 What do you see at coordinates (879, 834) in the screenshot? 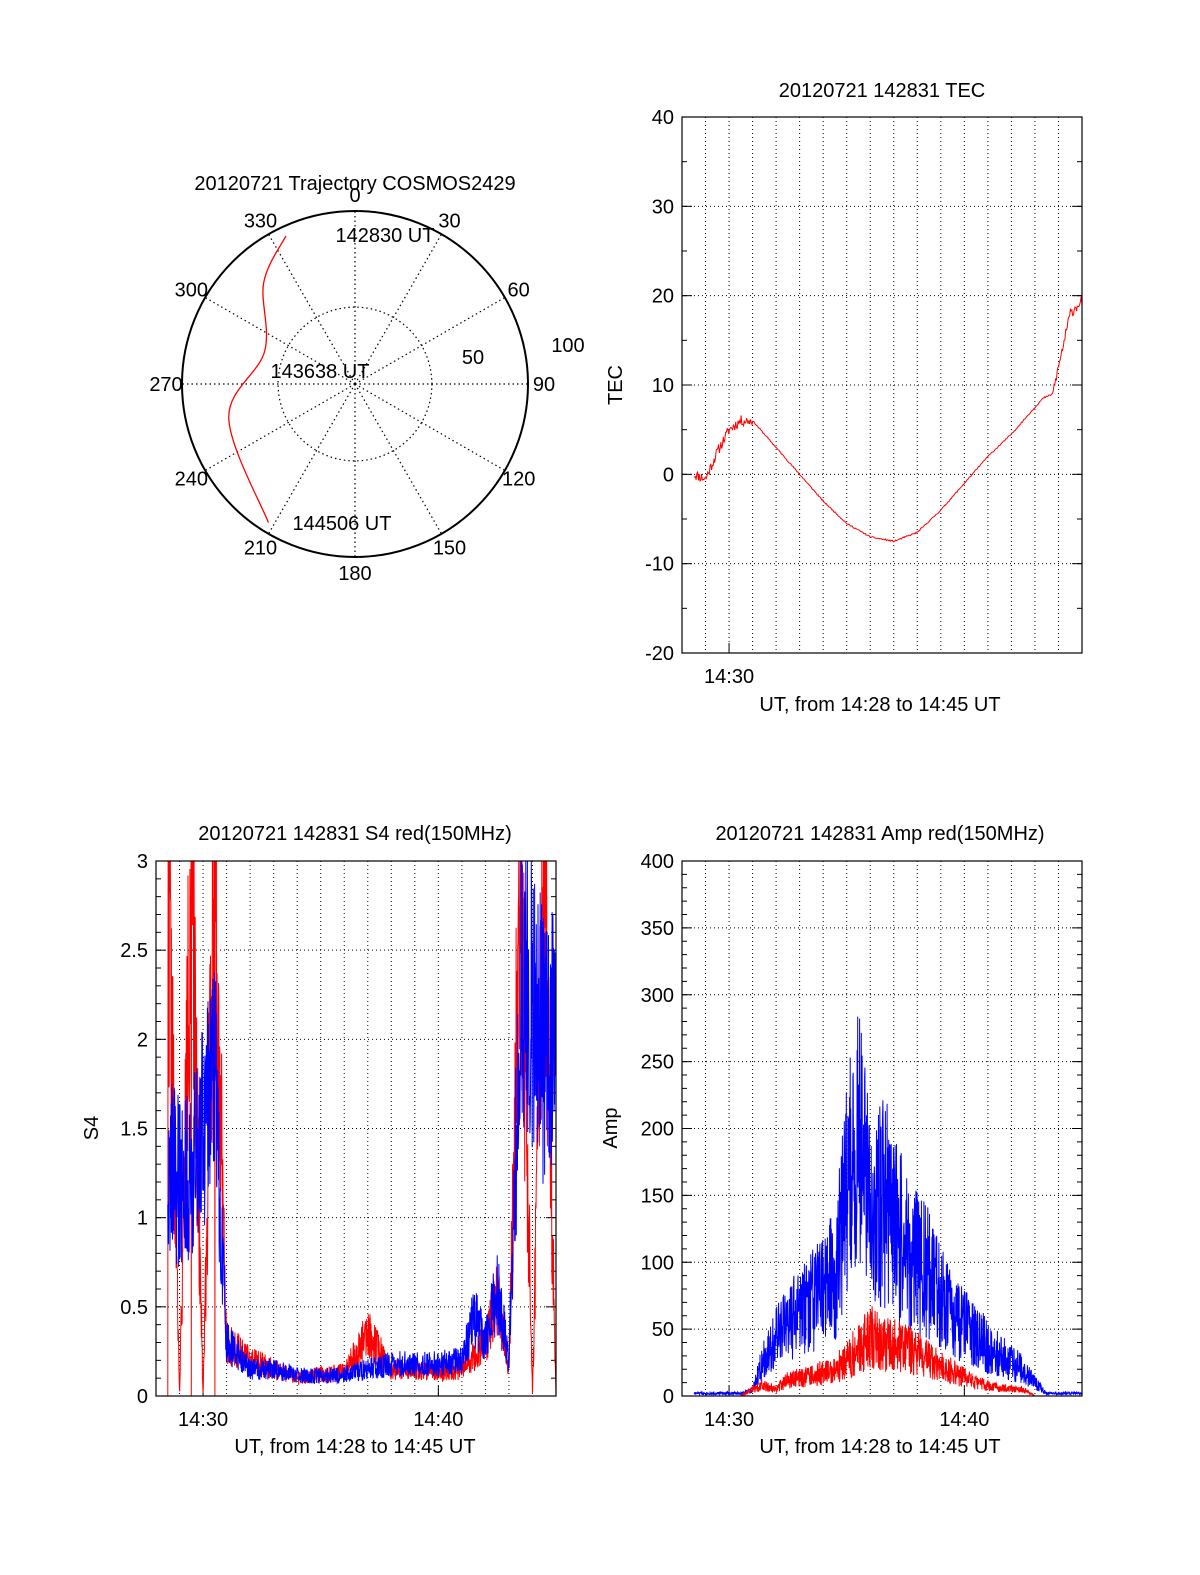
I see `amp-title: 20120721 142831 Amp red(150MHz)` at bounding box center [879, 834].